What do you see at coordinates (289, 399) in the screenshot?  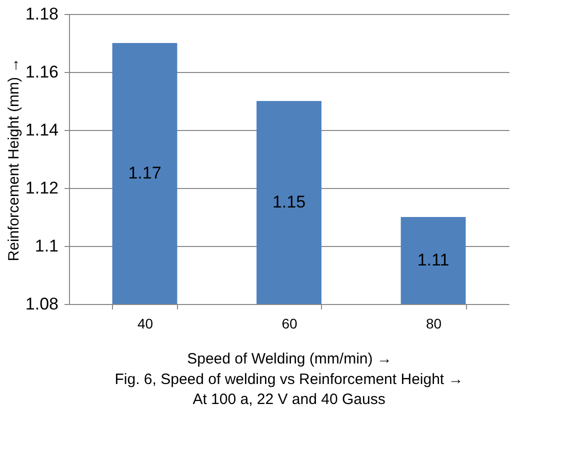 I see `text: At 100 a, 22 V and 40 Gauss` at bounding box center [289, 399].